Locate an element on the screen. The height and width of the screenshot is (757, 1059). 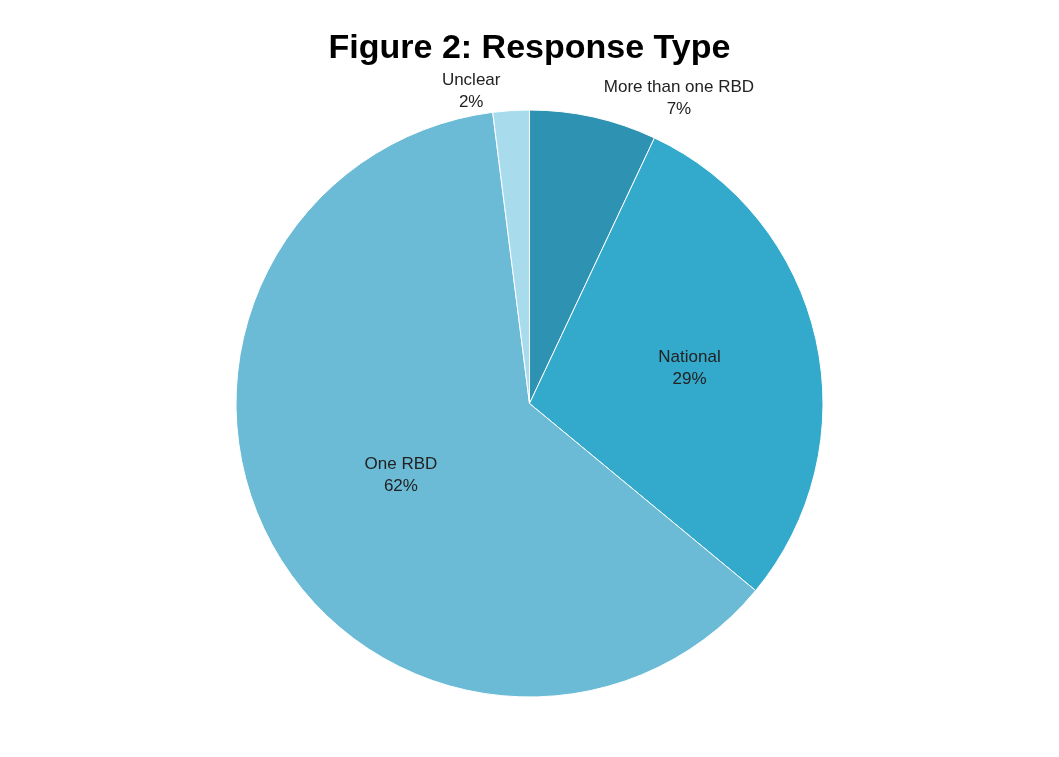
data-label: 2% is located at coordinates (471, 101).